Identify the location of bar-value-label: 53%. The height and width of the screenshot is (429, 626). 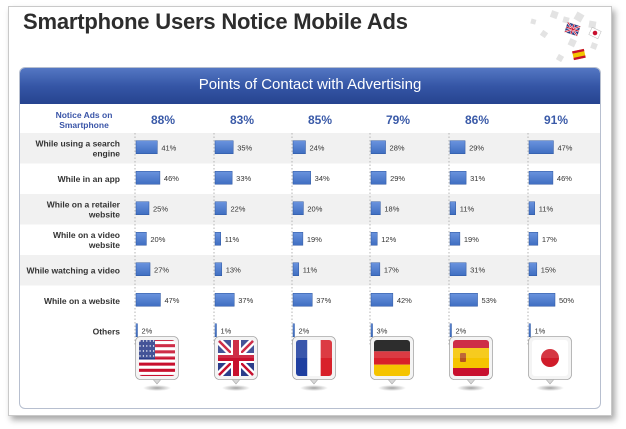
(489, 300).